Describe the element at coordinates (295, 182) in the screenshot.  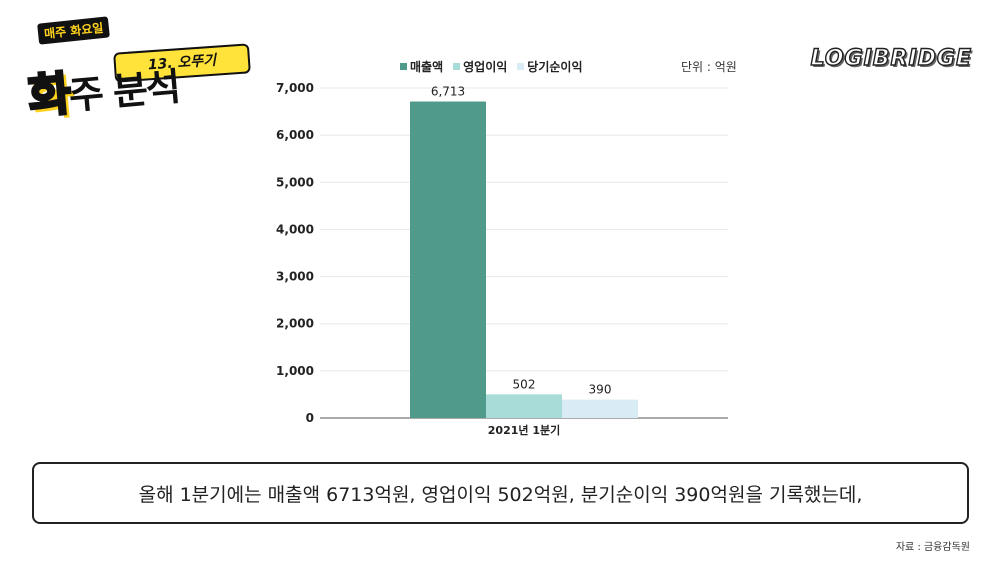
I see `y-tick-label: 5,000` at that location.